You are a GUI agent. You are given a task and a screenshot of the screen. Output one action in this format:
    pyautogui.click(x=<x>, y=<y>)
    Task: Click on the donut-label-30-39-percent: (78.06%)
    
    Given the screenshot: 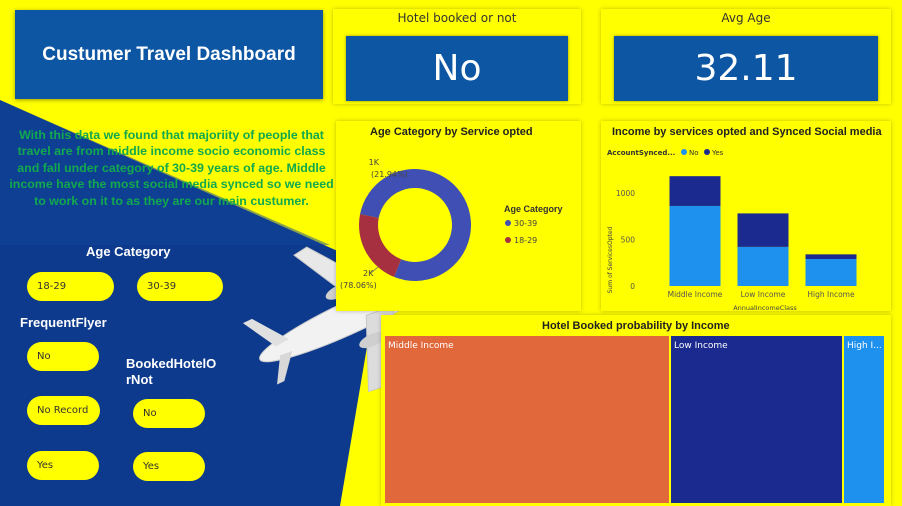 What is the action you would take?
    pyautogui.click(x=358, y=285)
    